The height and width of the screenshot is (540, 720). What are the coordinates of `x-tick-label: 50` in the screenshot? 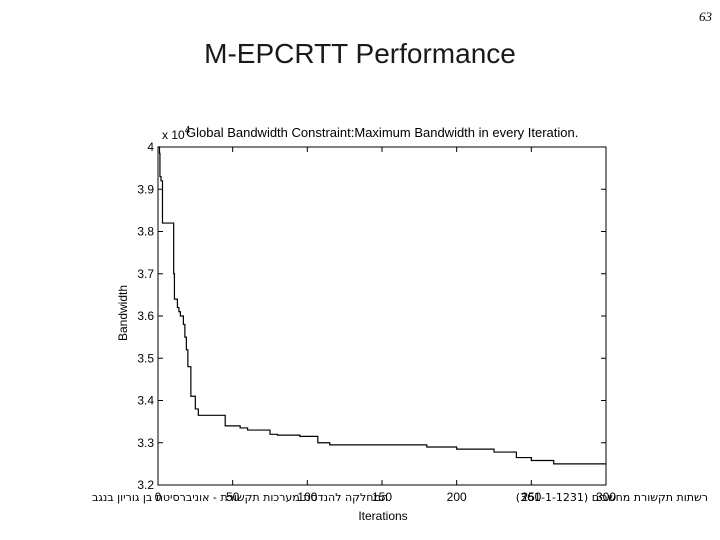 It's located at (233, 497).